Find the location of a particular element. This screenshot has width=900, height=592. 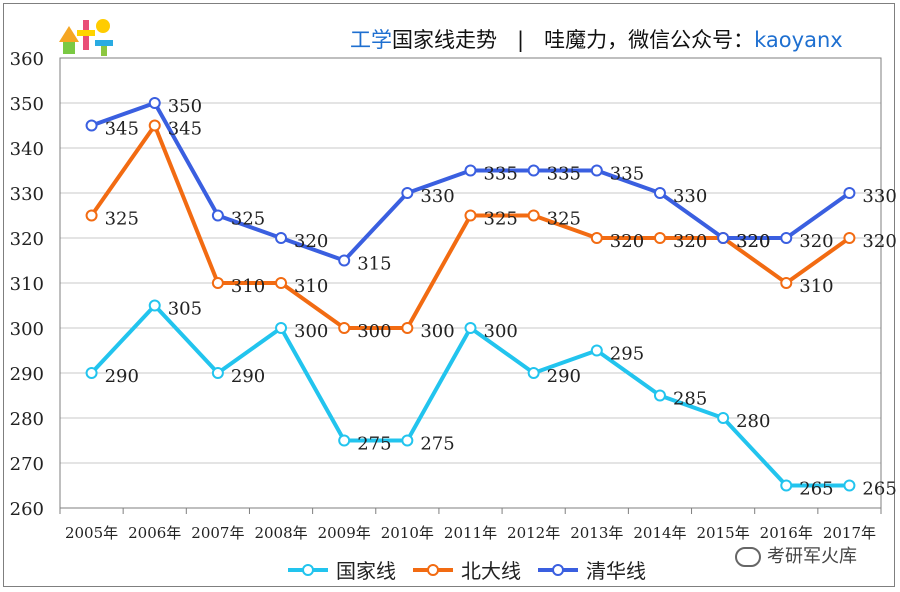

source-handle: kaoyanx is located at coordinates (798, 40).